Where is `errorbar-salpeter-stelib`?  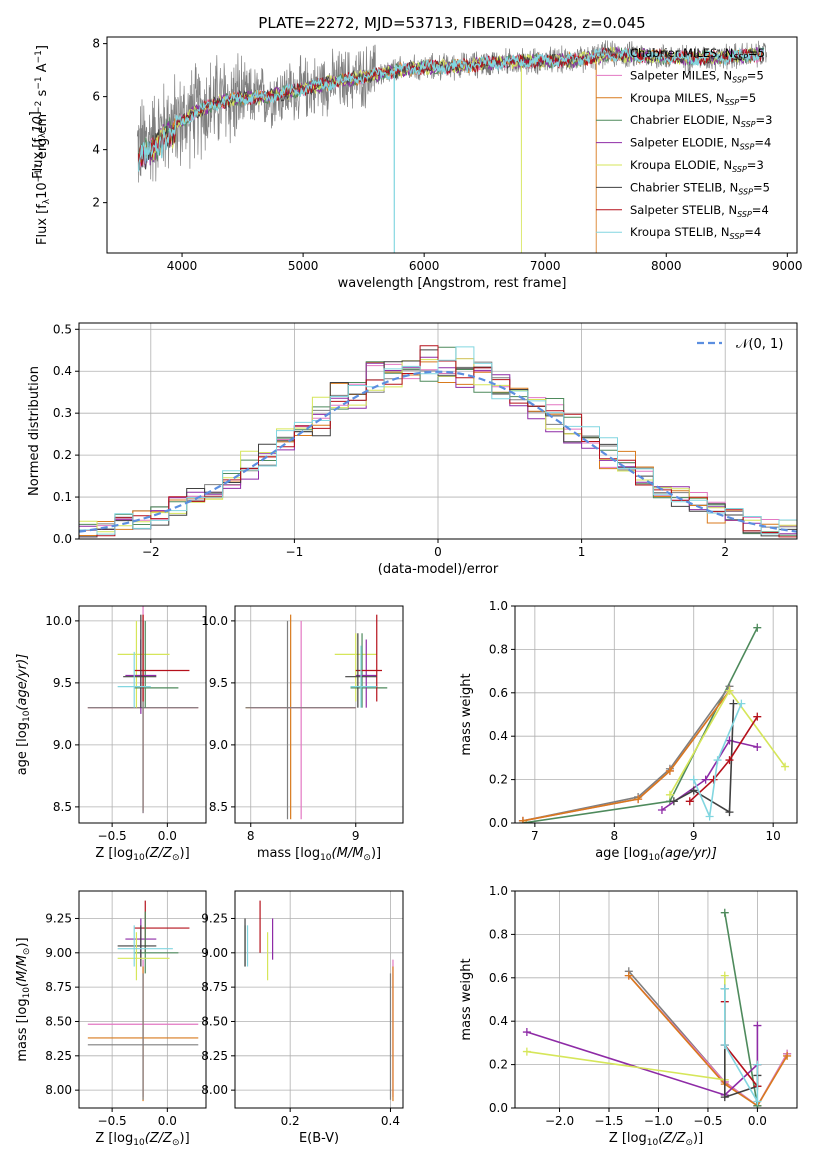 errorbar-salpeter-stelib is located at coordinates (162, 926).